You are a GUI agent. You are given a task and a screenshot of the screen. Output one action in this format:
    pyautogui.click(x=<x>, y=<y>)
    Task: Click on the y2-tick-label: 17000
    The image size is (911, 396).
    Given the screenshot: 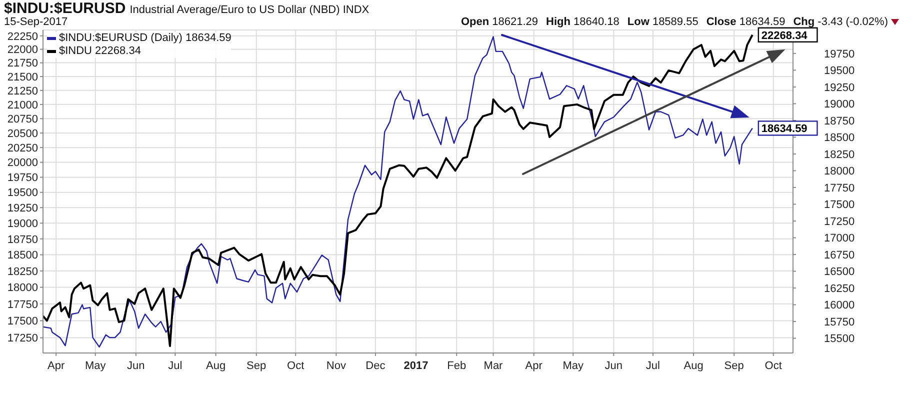 What is the action you would take?
    pyautogui.click(x=839, y=238)
    